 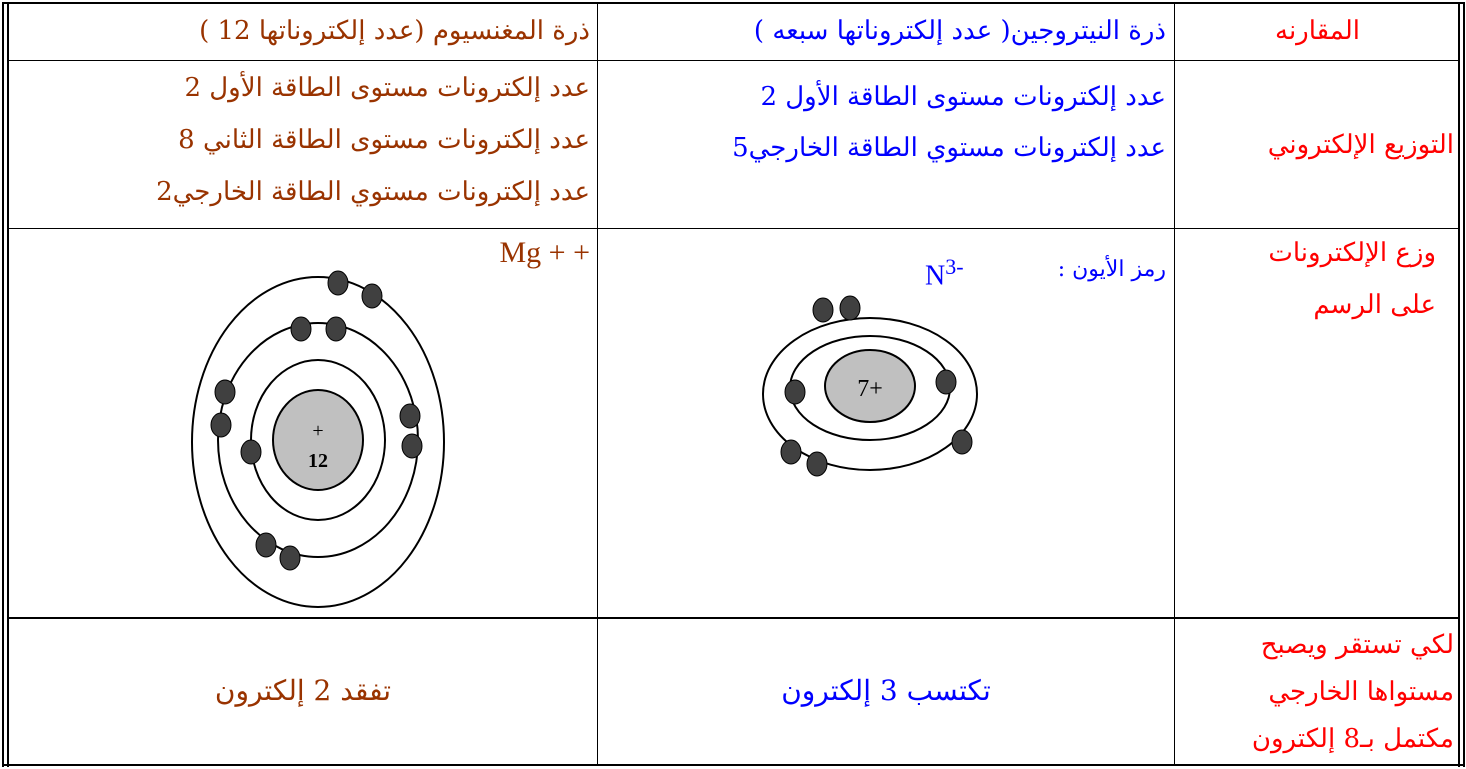 I want to click on cell-text: تفقد 2 إلكترون, so click(x=303, y=690).